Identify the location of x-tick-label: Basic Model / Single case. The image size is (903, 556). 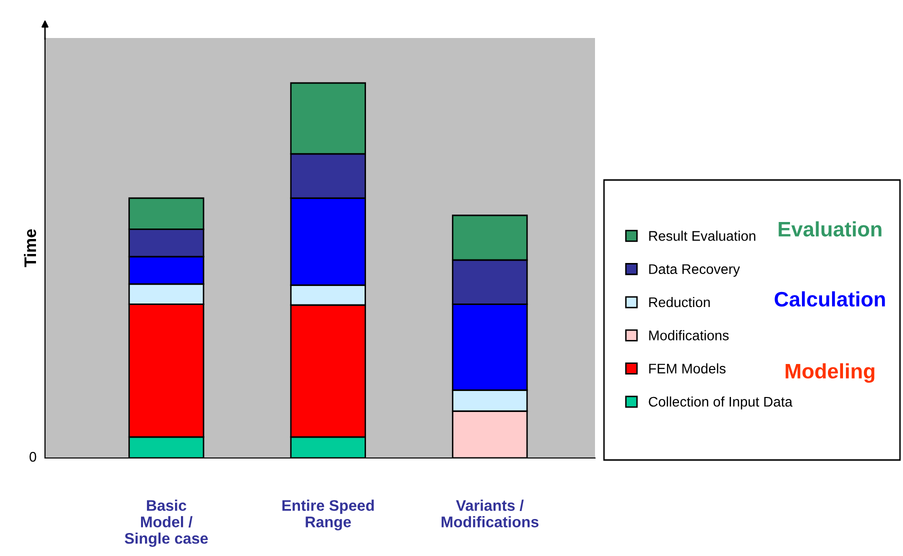
(166, 523).